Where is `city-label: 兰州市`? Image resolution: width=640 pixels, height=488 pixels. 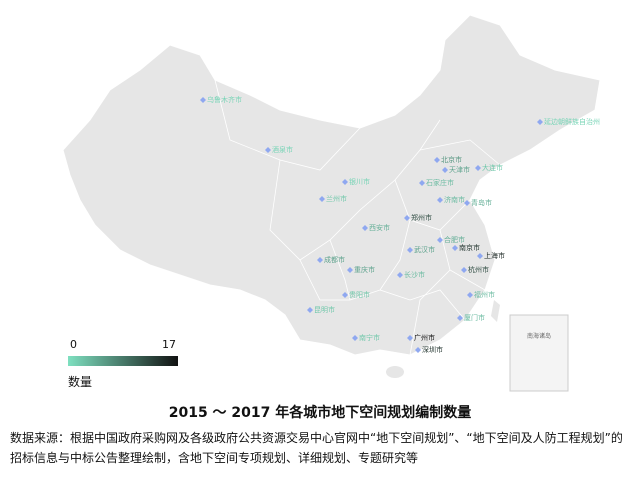
city-label: 兰州市 is located at coordinates (336, 198).